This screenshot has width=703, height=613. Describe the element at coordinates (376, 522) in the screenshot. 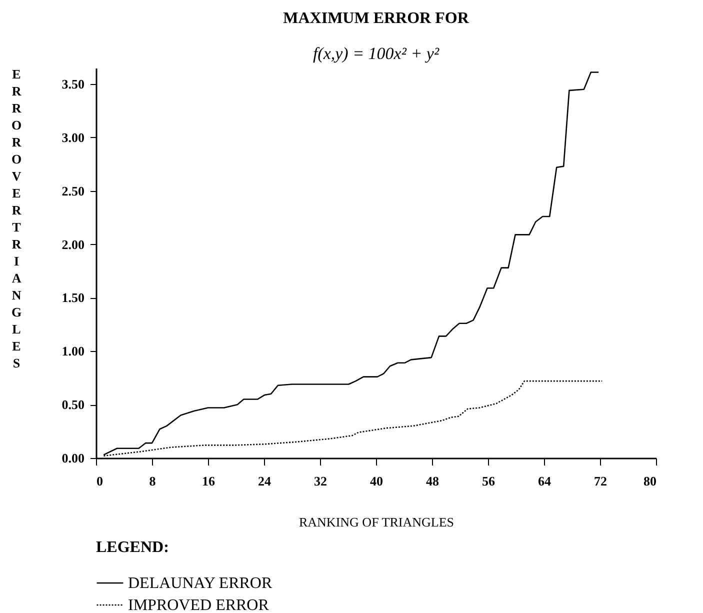

I see `x-axis-title: RANKING OF TRIANGLES` at that location.